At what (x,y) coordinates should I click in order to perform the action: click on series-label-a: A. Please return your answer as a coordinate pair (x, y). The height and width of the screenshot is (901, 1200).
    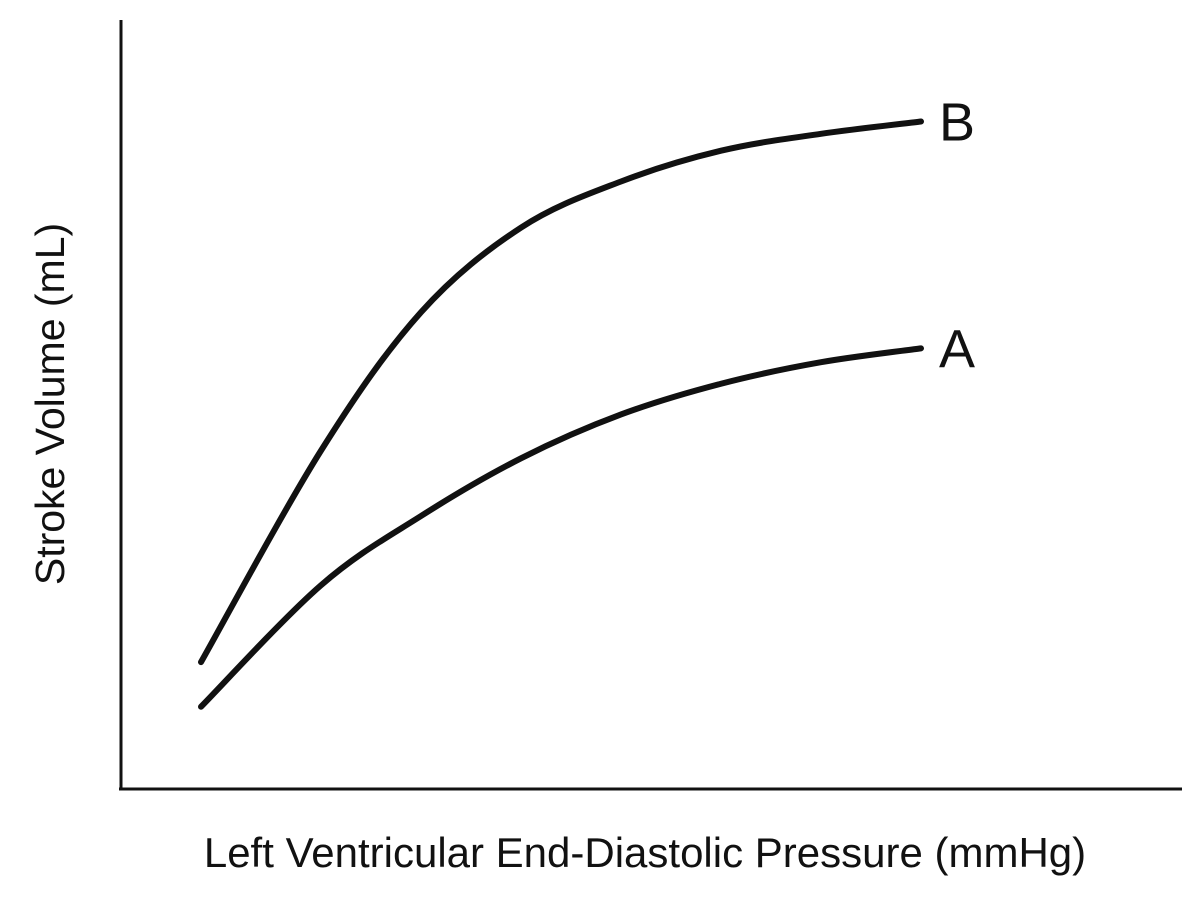
    Looking at the image, I should click on (957, 349).